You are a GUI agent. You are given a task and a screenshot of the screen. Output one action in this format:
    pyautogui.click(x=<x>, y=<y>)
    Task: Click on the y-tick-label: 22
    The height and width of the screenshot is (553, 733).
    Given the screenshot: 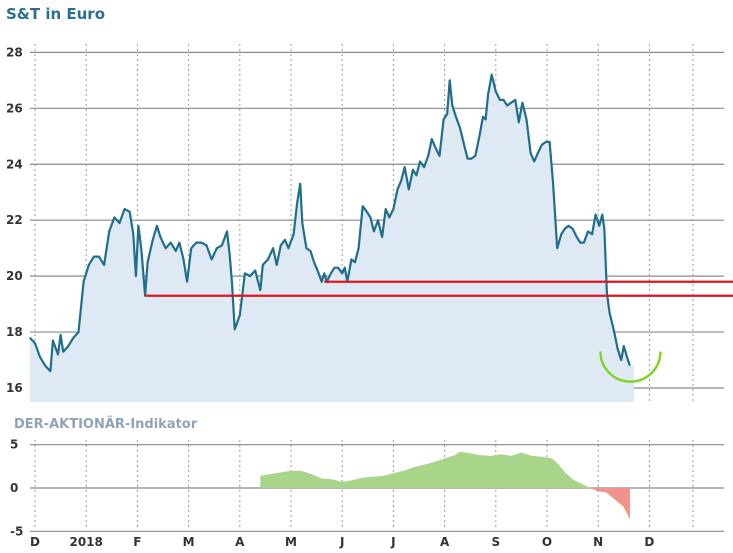 What is the action you would take?
    pyautogui.click(x=14, y=220)
    